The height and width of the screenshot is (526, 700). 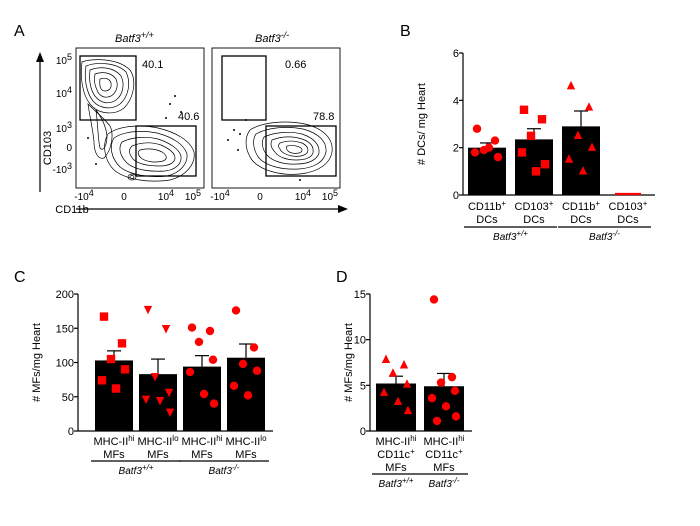 I want to click on y-tick-label-C-0: 0, so click(x=71, y=432).